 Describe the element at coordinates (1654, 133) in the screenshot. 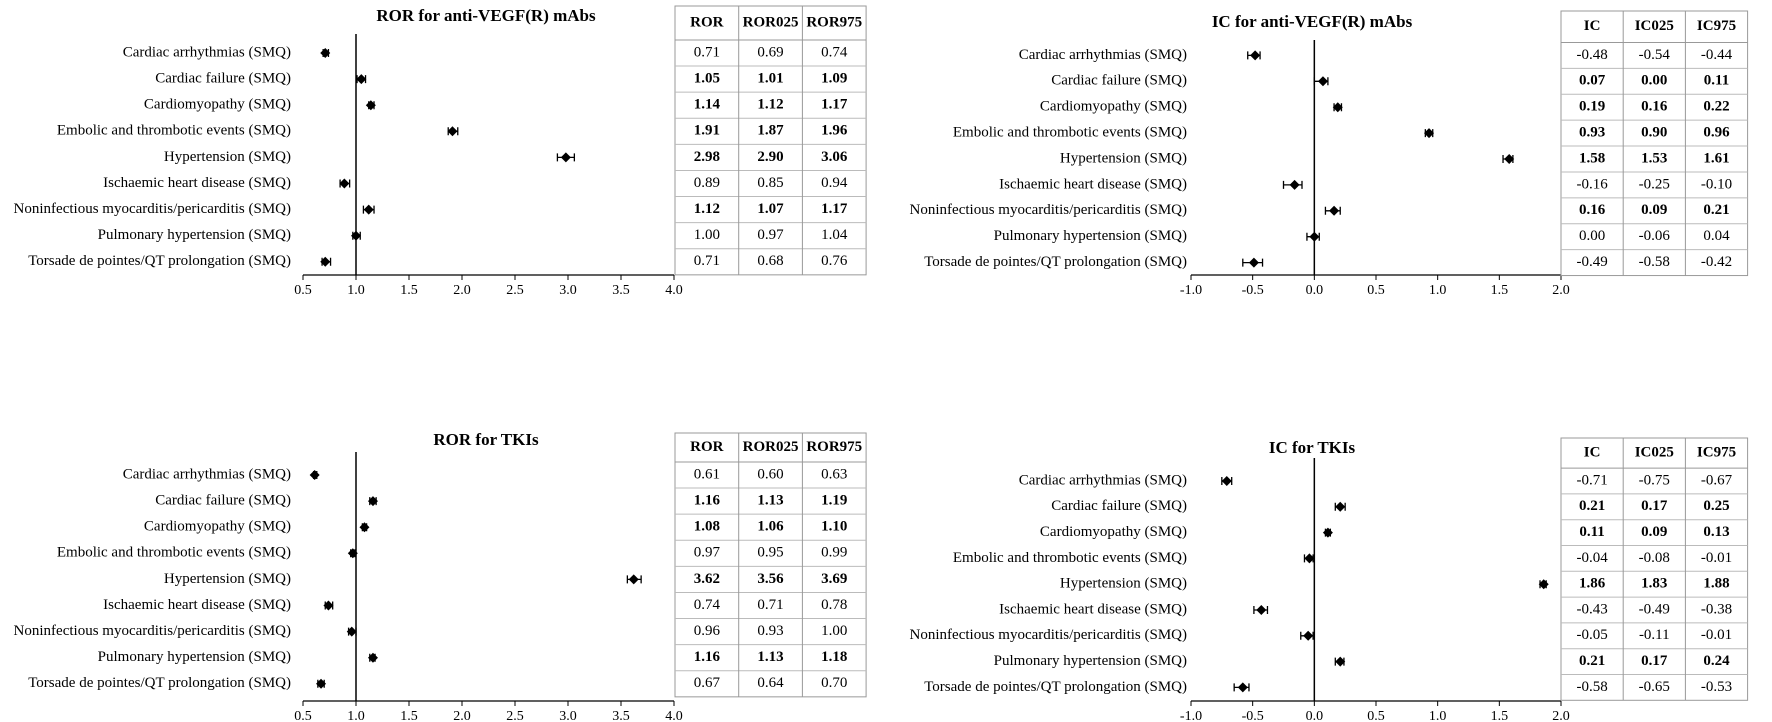

I see `table-cell: 0.90` at that location.